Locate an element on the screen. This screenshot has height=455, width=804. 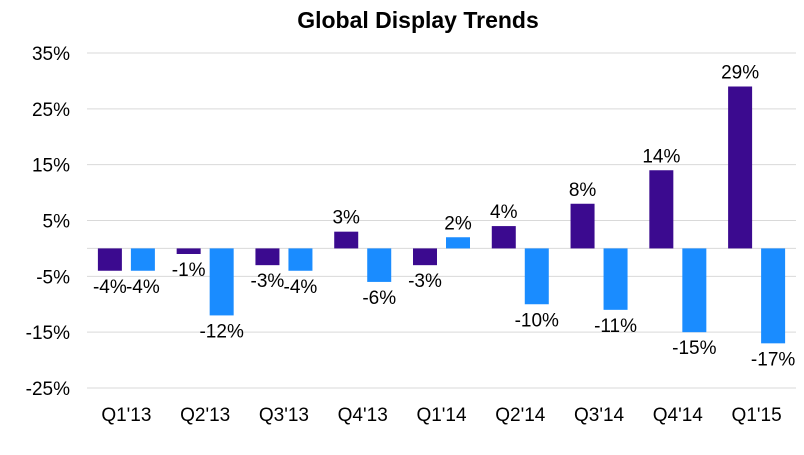
x-tick-label: Q1'14 is located at coordinates (441, 415).